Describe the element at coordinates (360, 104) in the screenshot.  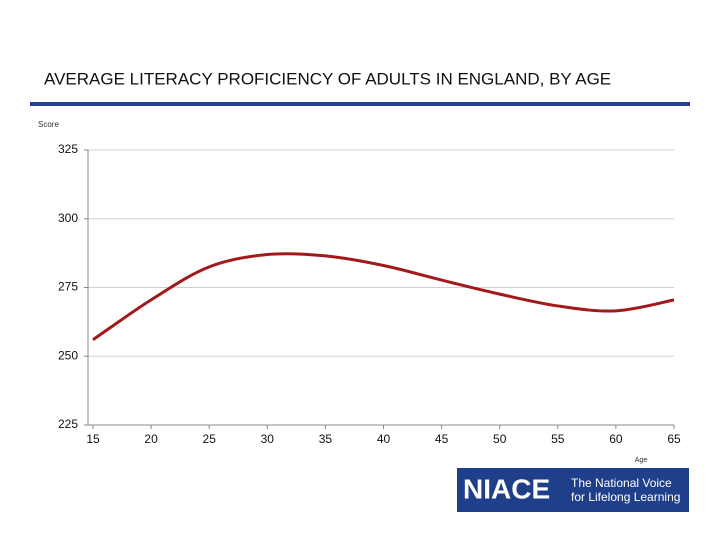
I see `title-rule` at that location.